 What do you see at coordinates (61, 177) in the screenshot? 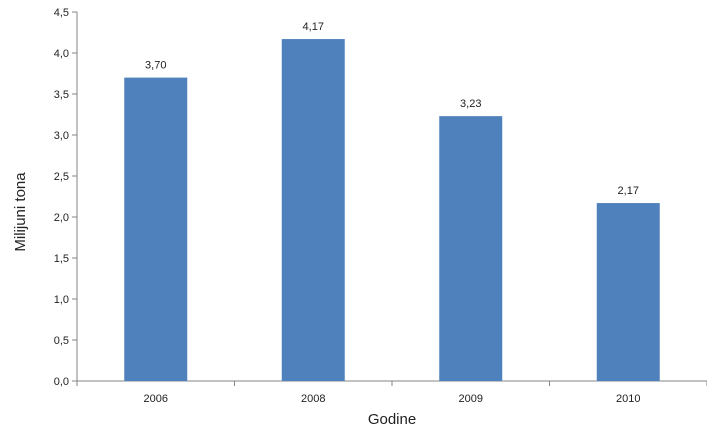
I see `y-tick-label: 2,5` at bounding box center [61, 177].